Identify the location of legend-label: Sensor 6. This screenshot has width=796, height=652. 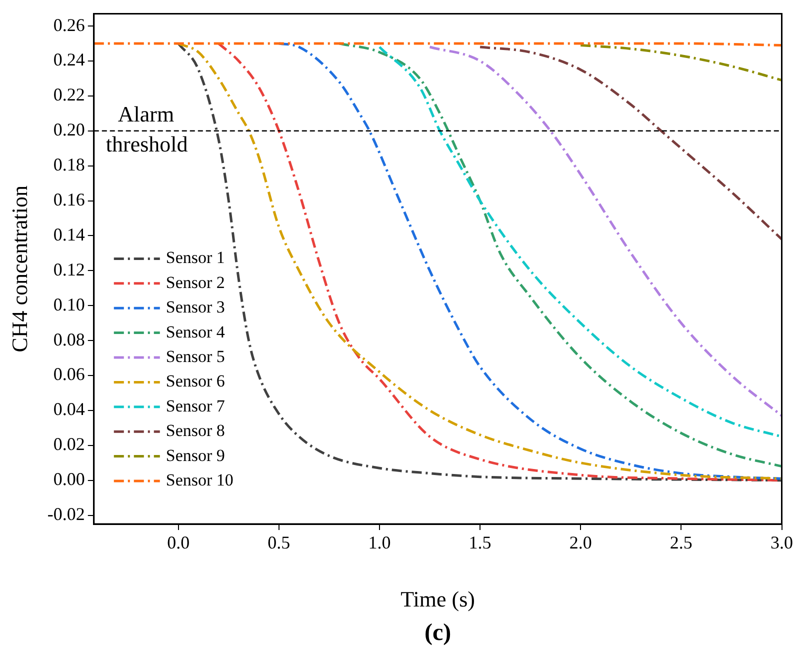
(195, 381).